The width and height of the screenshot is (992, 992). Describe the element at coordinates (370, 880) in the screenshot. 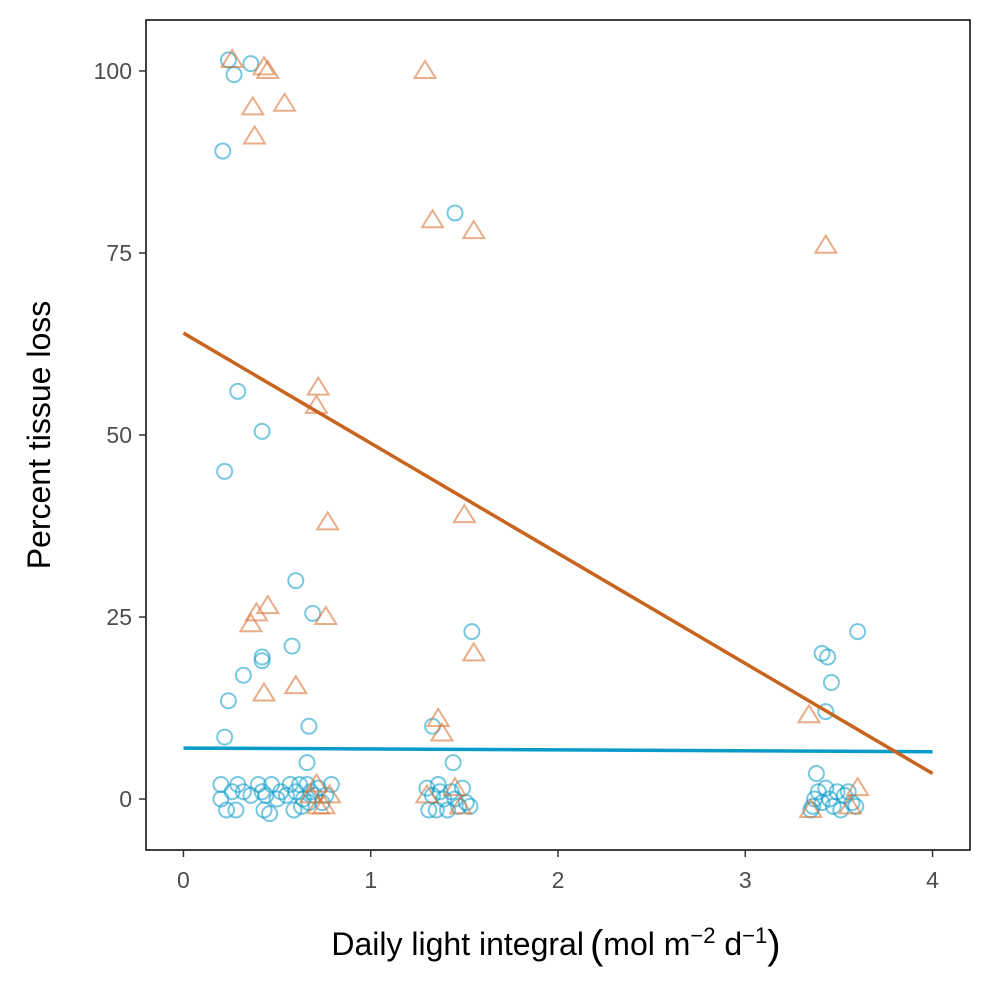

I see `x-tick-label: 1` at that location.